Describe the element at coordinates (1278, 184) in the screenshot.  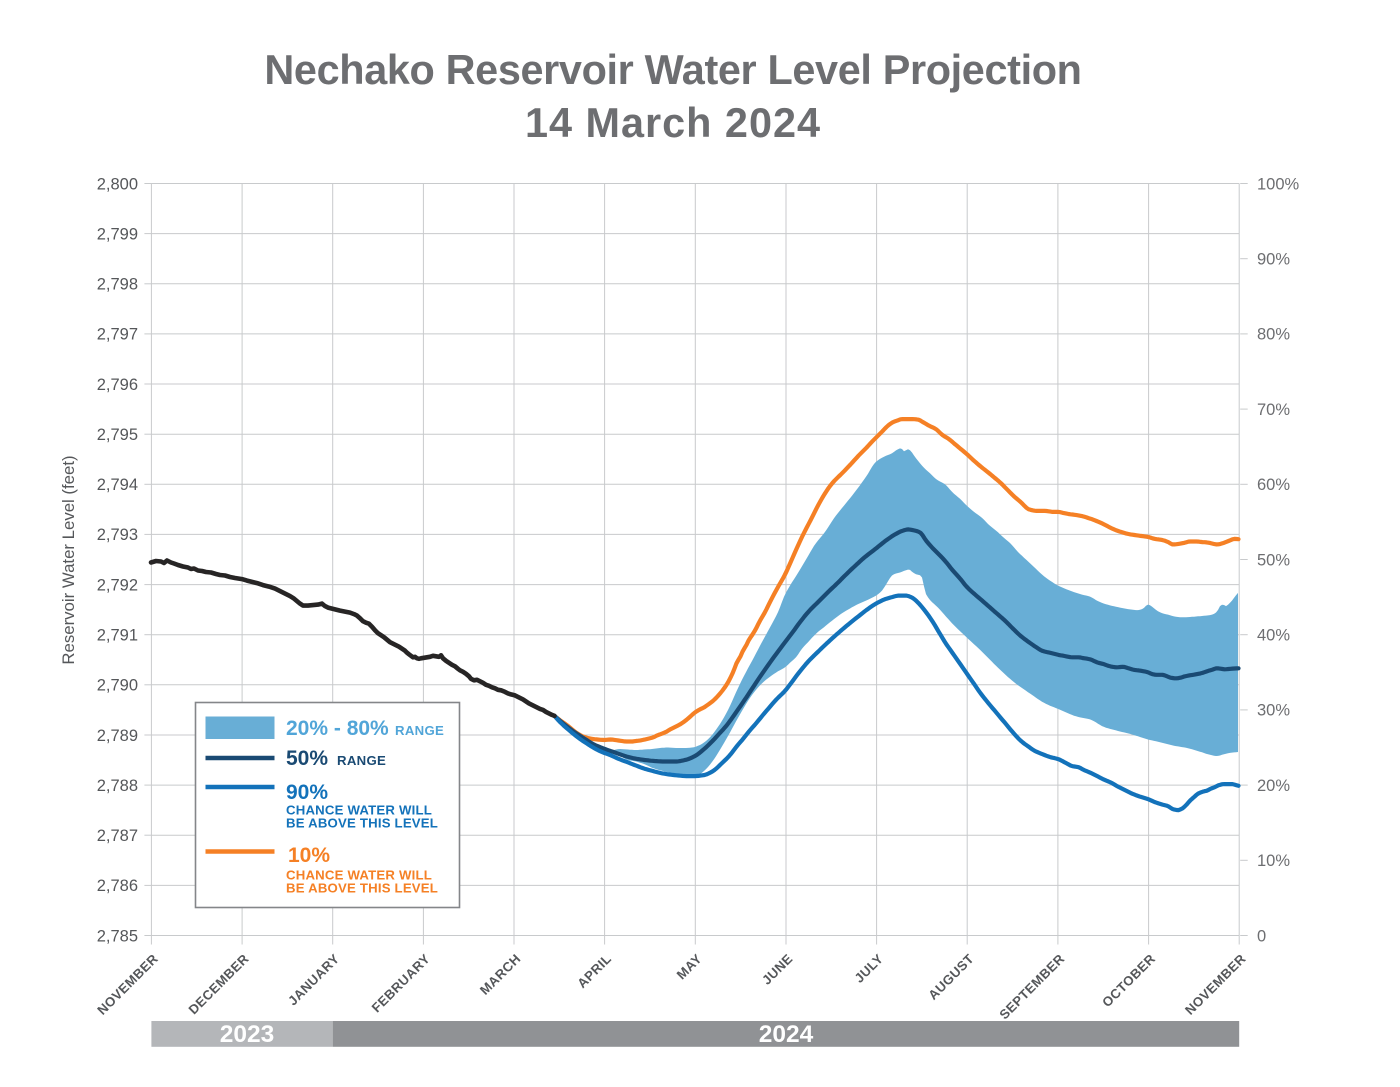
I see `svg-text: 100%` at that location.